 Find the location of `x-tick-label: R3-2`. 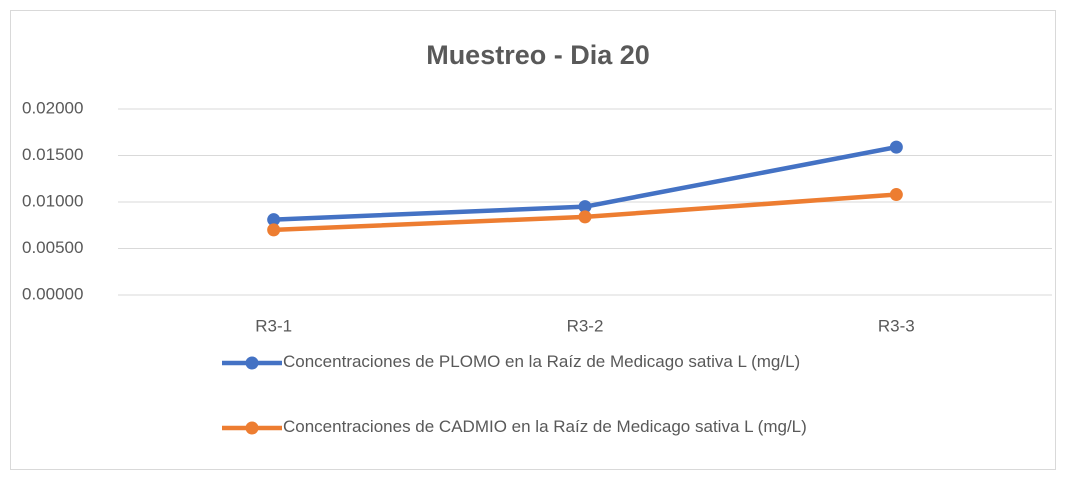

x-tick-label: R3-2 is located at coordinates (585, 325).